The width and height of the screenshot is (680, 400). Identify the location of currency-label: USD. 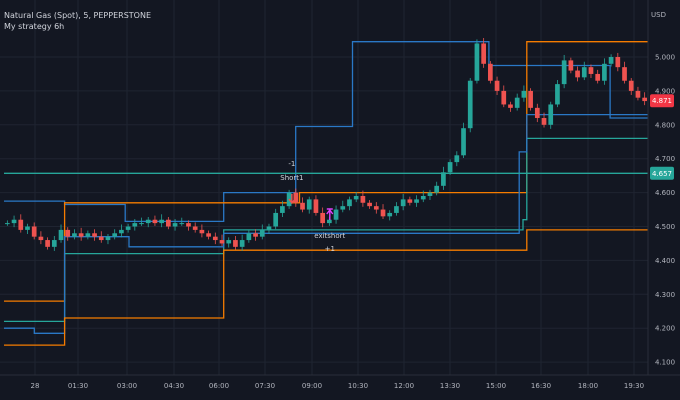
(658, 15).